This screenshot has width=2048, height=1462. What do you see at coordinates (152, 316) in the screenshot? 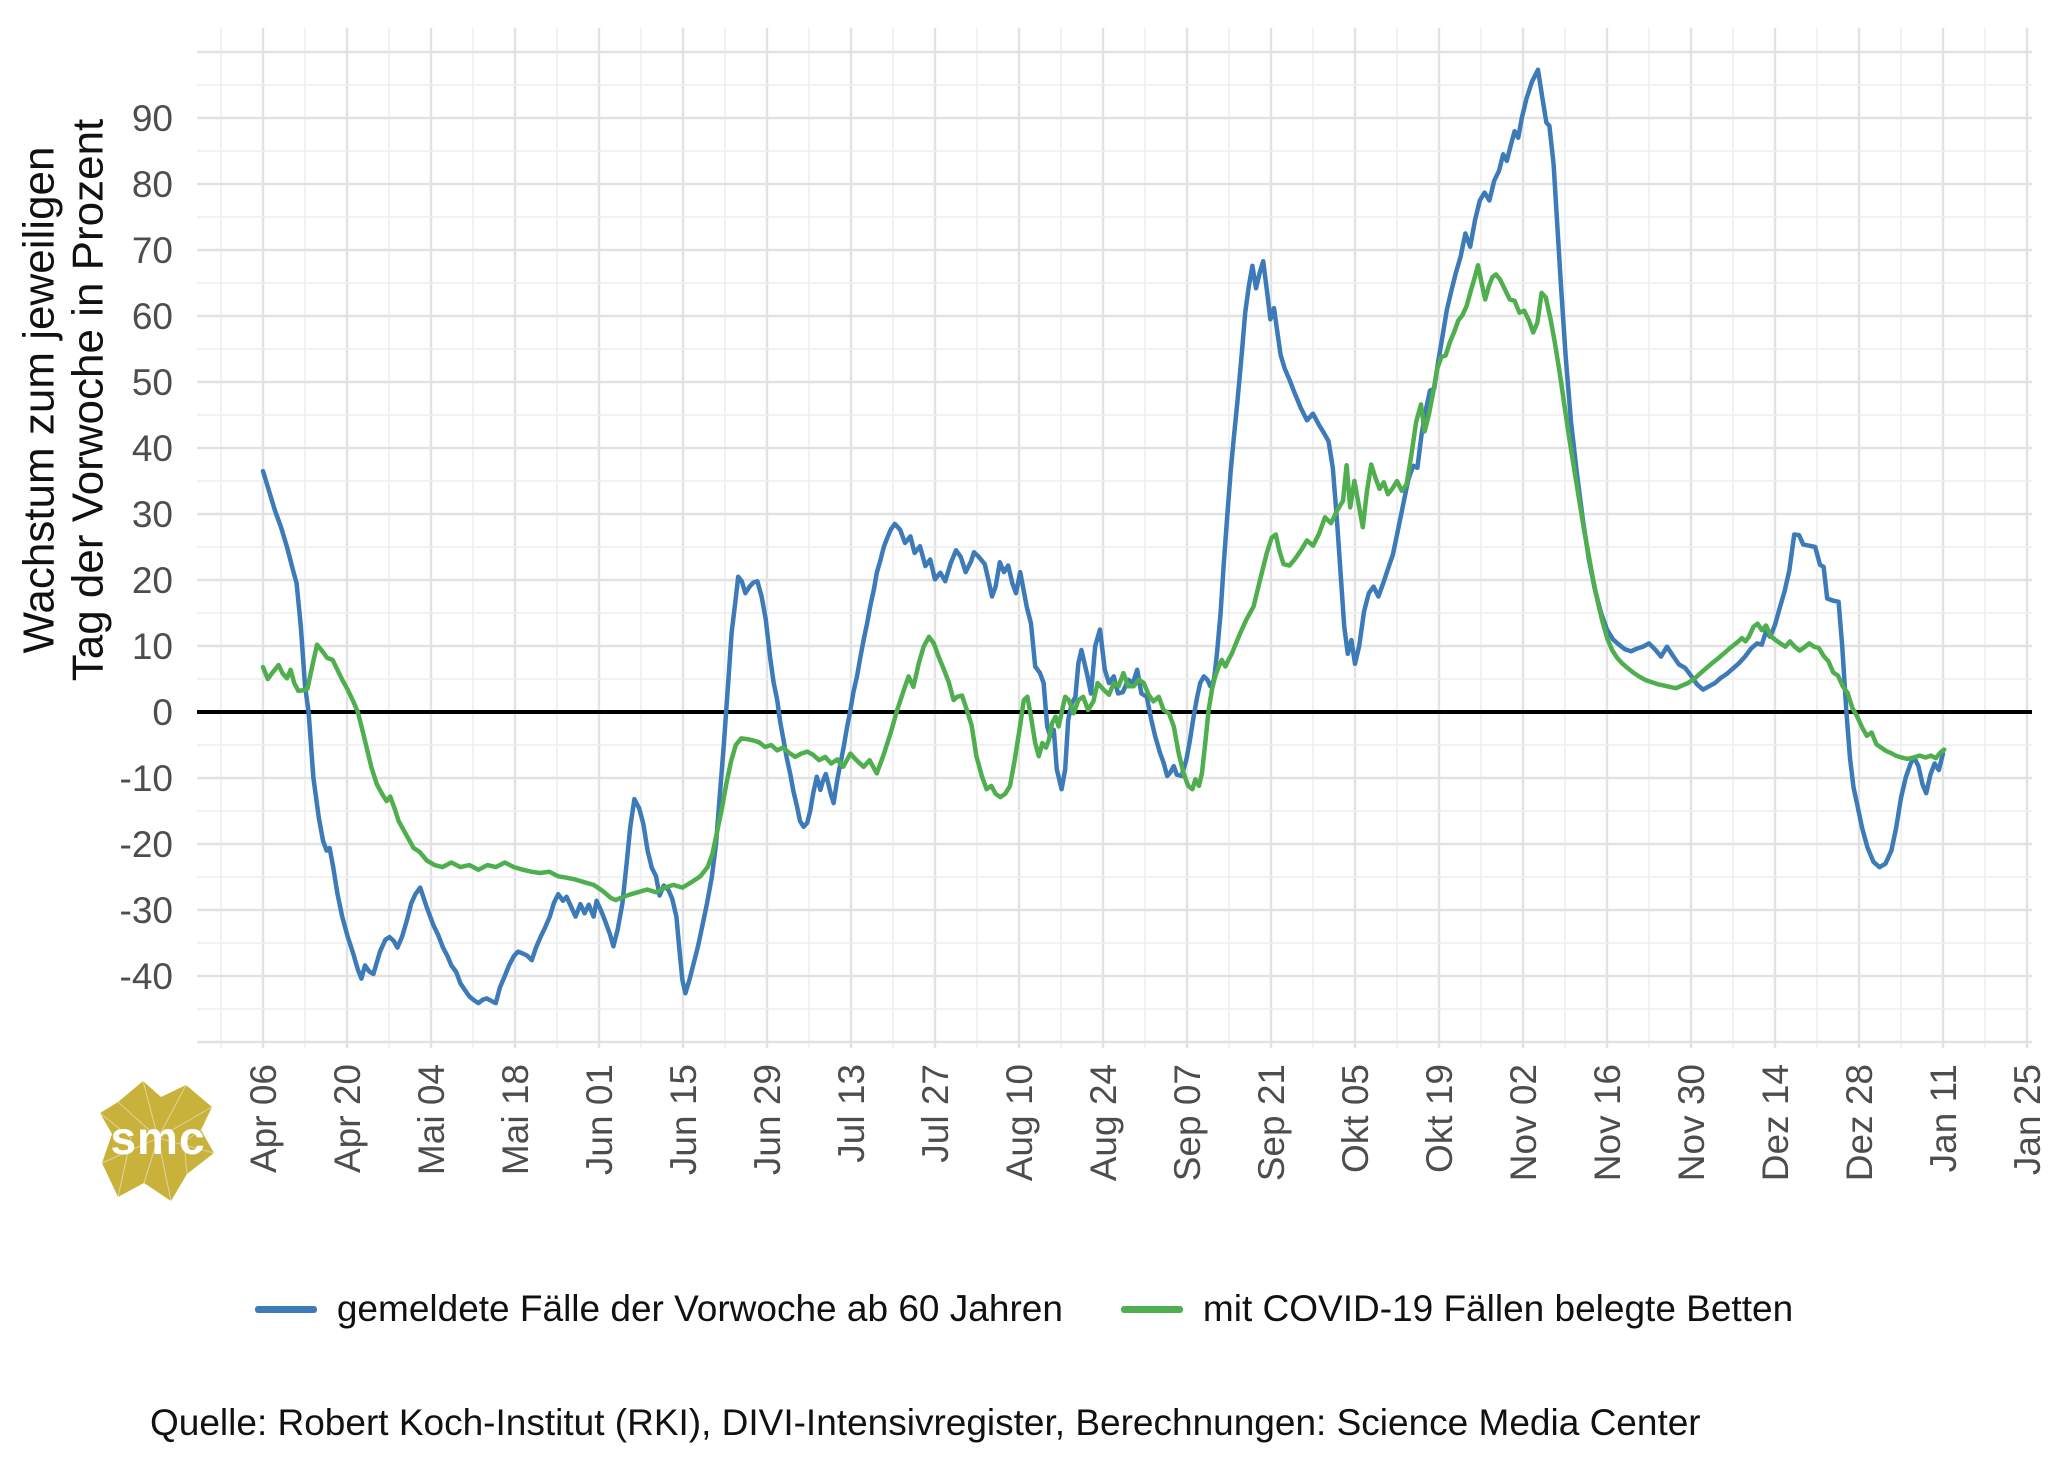
I see `y-tick-label: 60` at bounding box center [152, 316].